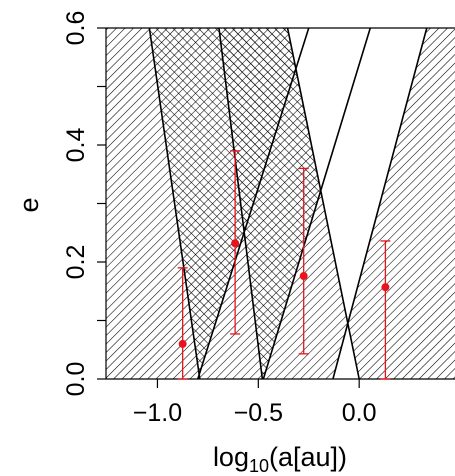 The width and height of the screenshot is (455, 476). Describe the element at coordinates (308, 457) in the screenshot. I see `x-axis-title-rest: (a[au])` at that location.